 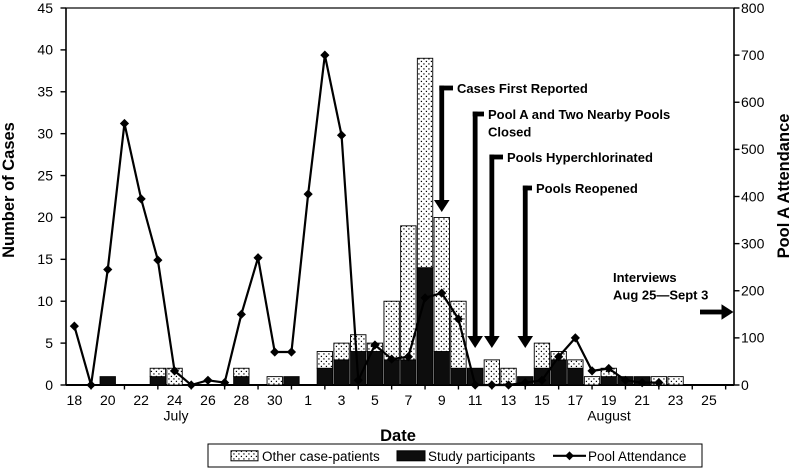 What do you see at coordinates (492, 245) in the screenshot?
I see `pools-hyperchlorinated-arrow-shaft` at bounding box center [492, 245].